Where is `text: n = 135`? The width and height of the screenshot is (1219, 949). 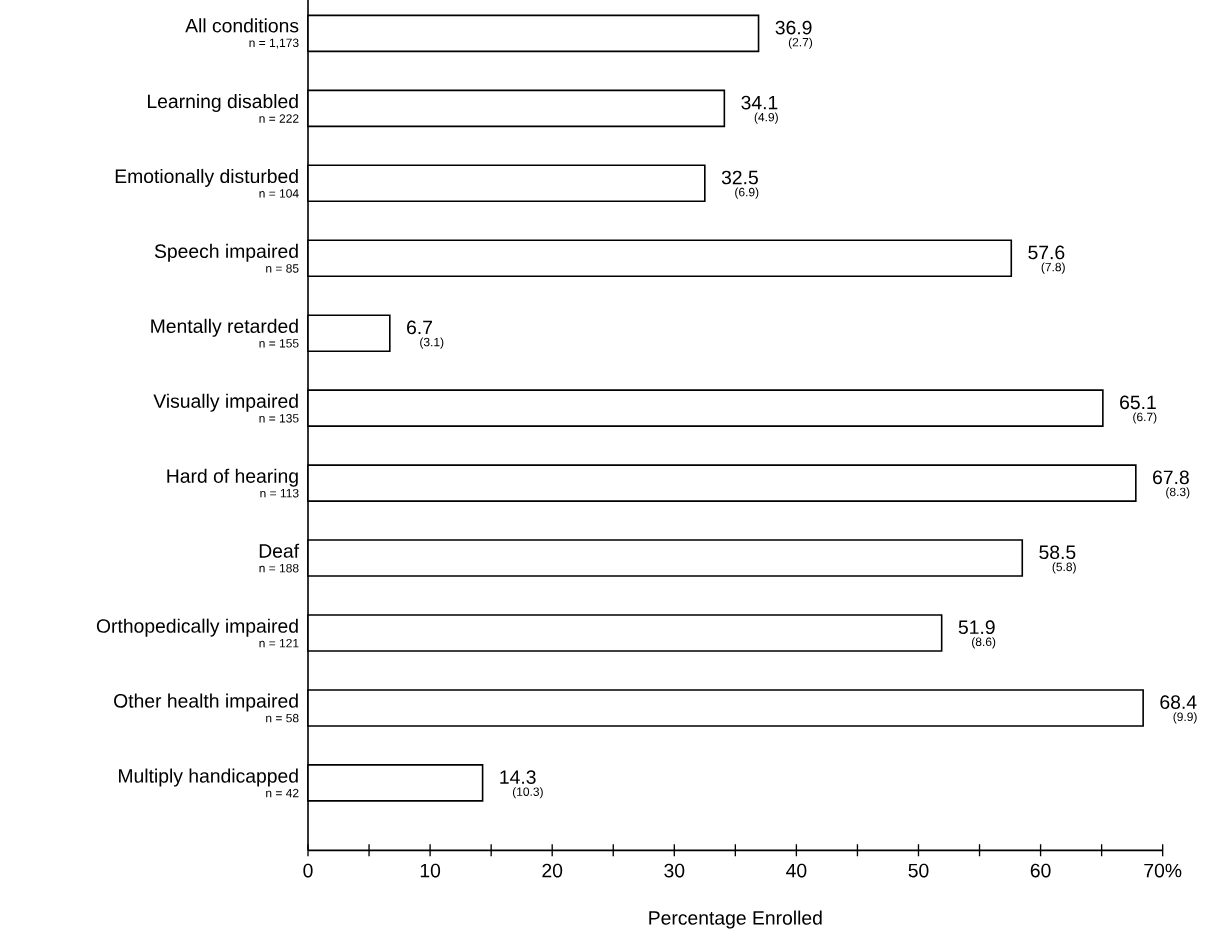
text: n = 135 is located at coordinates (279, 418).